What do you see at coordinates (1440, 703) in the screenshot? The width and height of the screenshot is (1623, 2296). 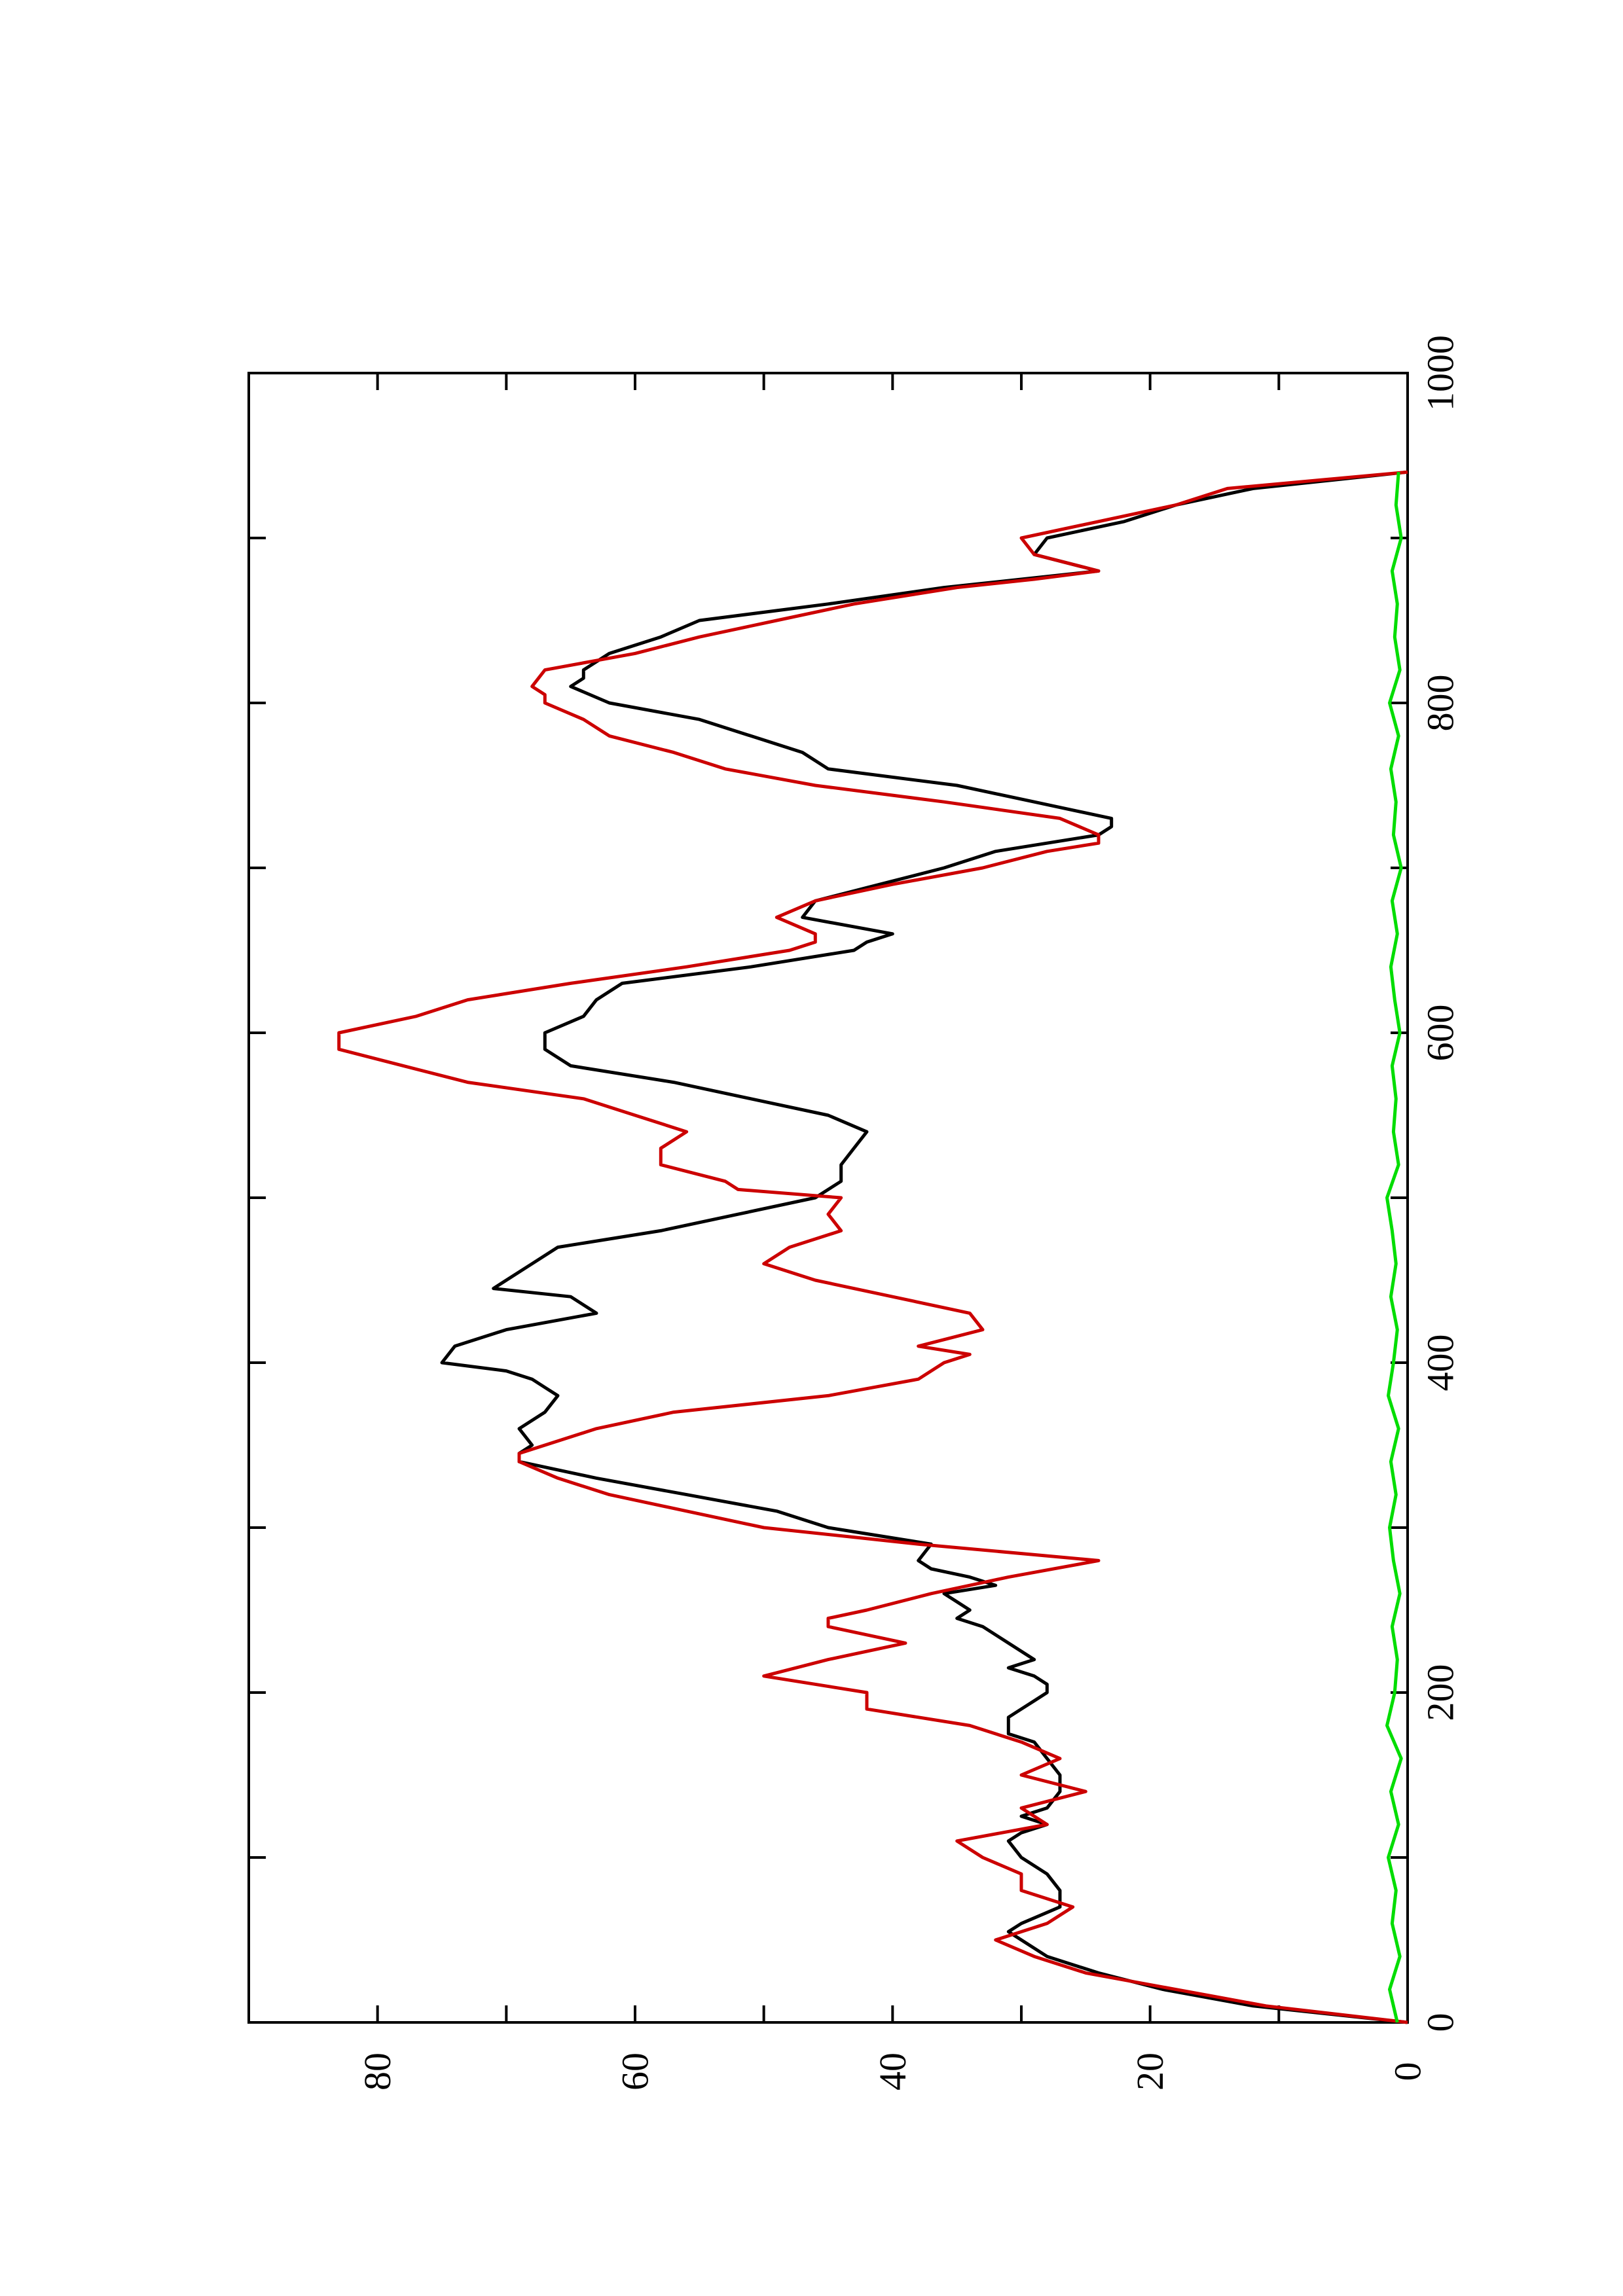 I see `x-tick-label: 800` at bounding box center [1440, 703].